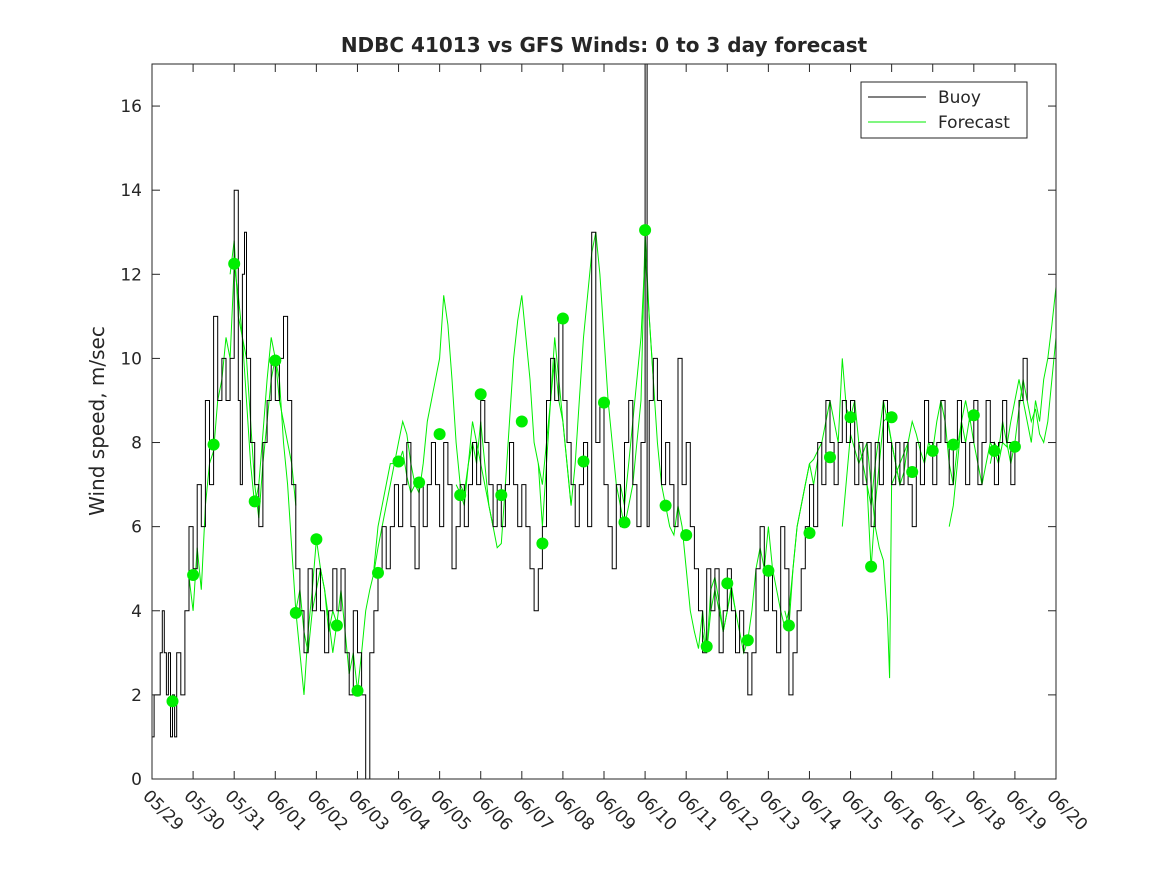 This screenshot has height=875, width=1167. Describe the element at coordinates (984, 810) in the screenshot. I see `x-tick-label: 06/18` at that location.